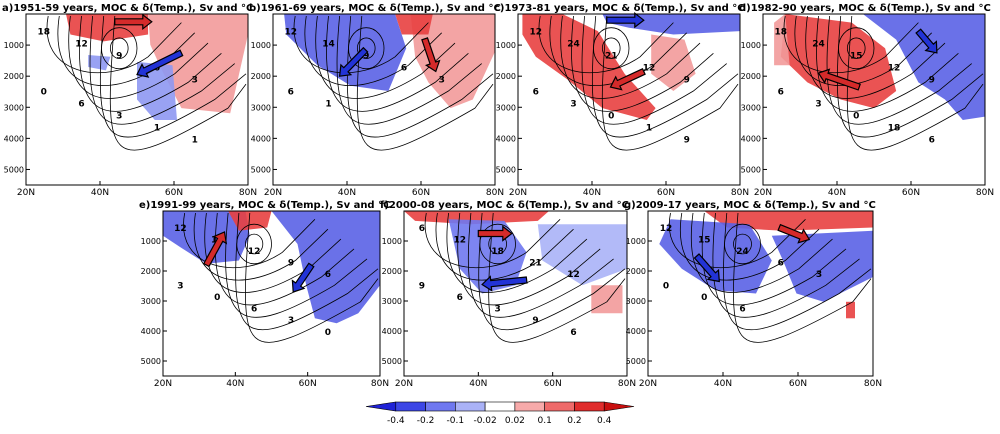 This screenshot has height=434, width=1000. What do you see at coordinates (856, 56) in the screenshot?
I see `contour-label: 15` at bounding box center [856, 56].